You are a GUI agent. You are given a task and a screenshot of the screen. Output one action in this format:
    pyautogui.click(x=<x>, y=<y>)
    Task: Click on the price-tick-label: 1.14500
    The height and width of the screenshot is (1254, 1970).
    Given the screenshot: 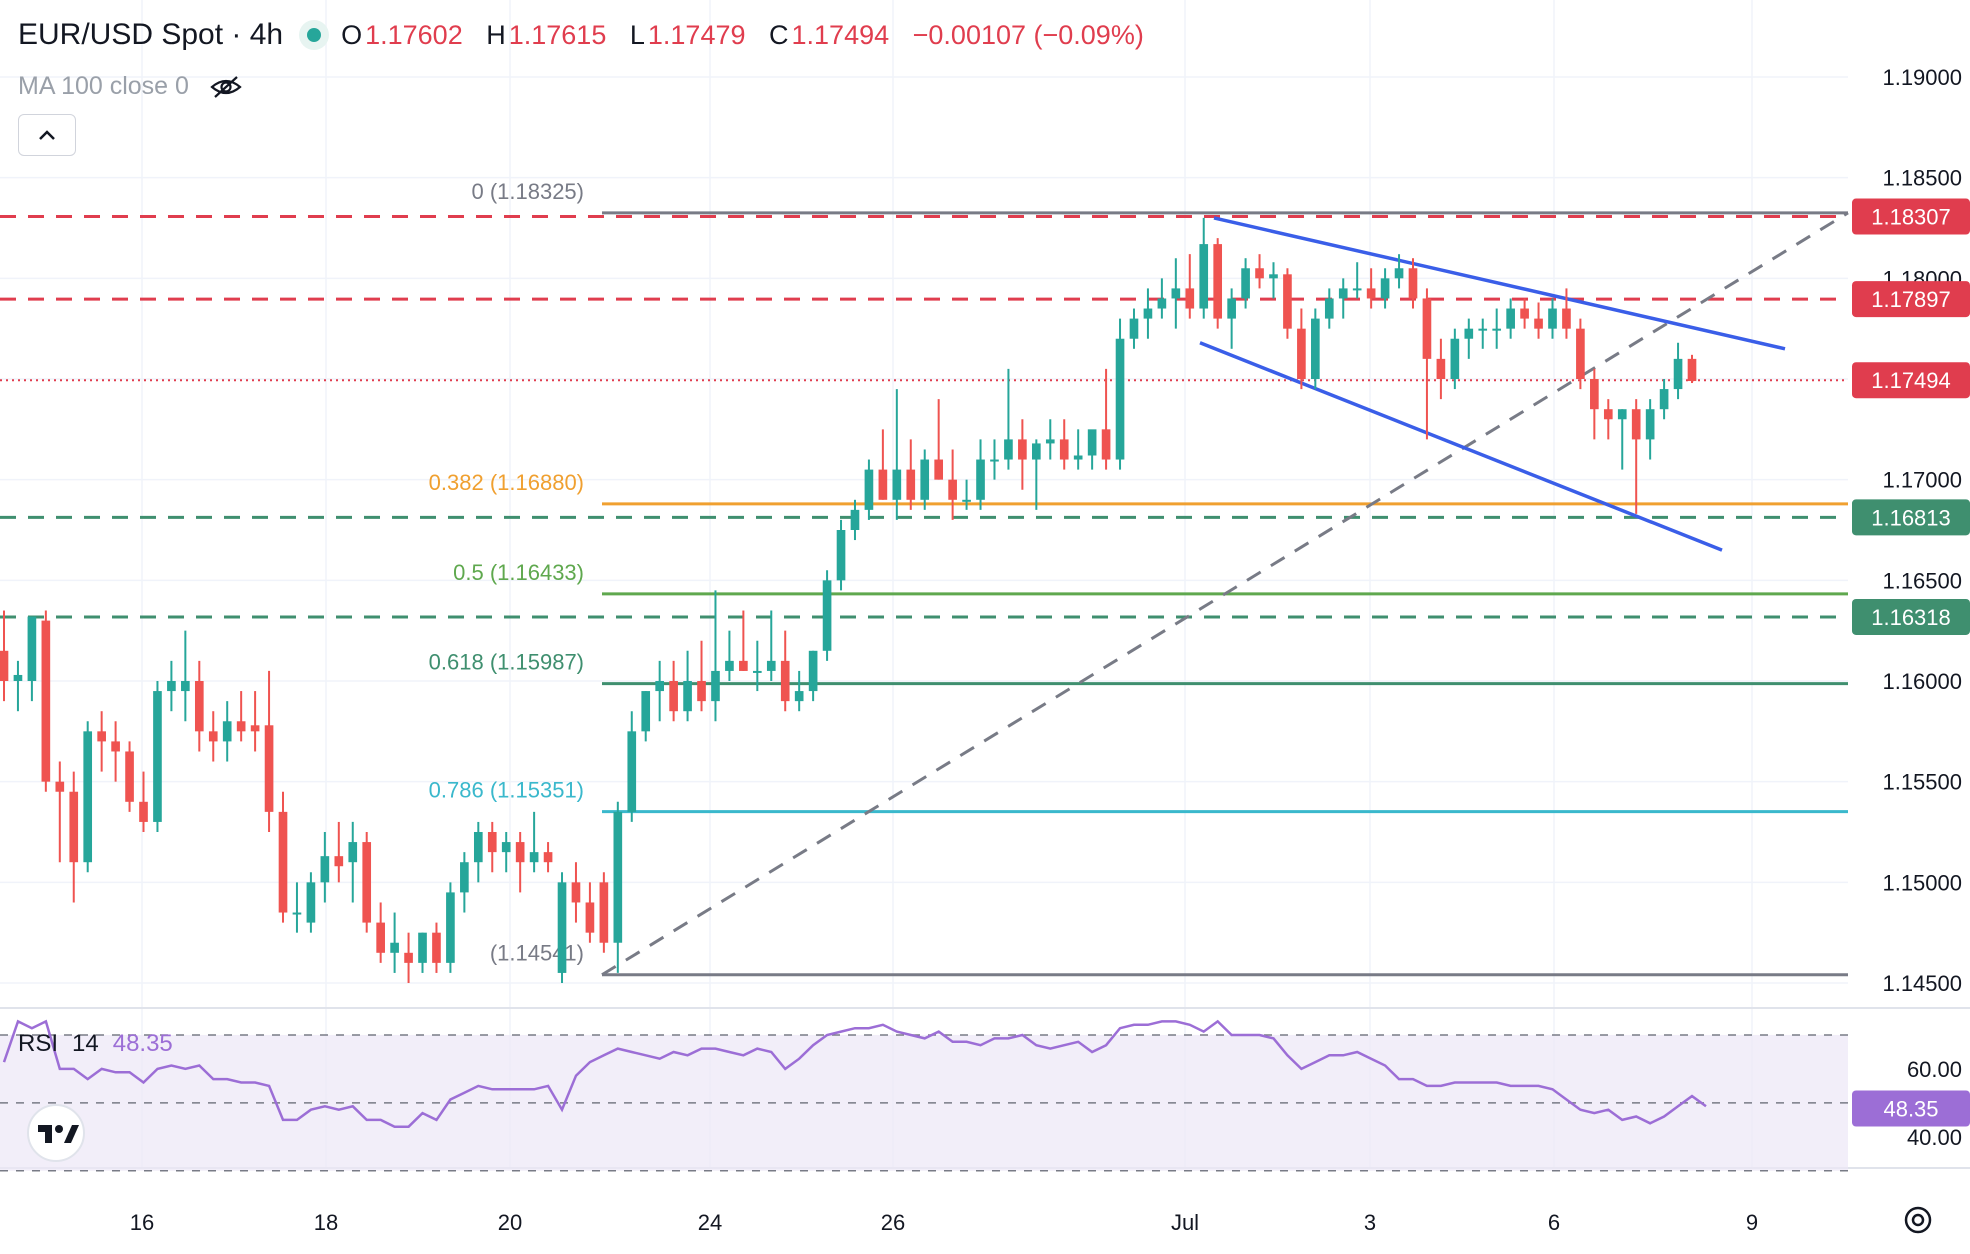 What is the action you would take?
    pyautogui.click(x=1922, y=983)
    